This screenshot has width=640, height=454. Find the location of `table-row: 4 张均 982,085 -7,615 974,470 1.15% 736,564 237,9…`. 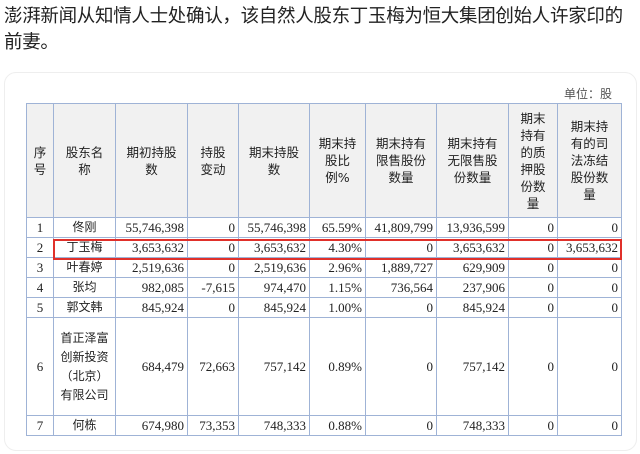

table-row: 4 张均 982,085 -7,615 974,470 1.15% 736,564 237,9… is located at coordinates (324, 287).